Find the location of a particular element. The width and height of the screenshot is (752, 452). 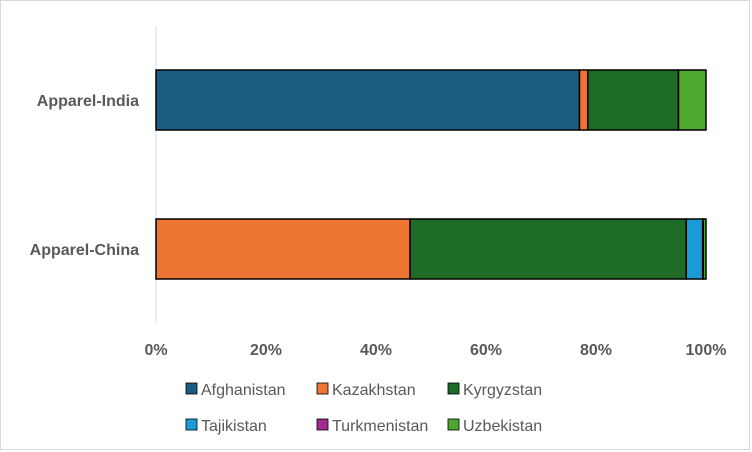

x-tick-label: 40% is located at coordinates (376, 350).